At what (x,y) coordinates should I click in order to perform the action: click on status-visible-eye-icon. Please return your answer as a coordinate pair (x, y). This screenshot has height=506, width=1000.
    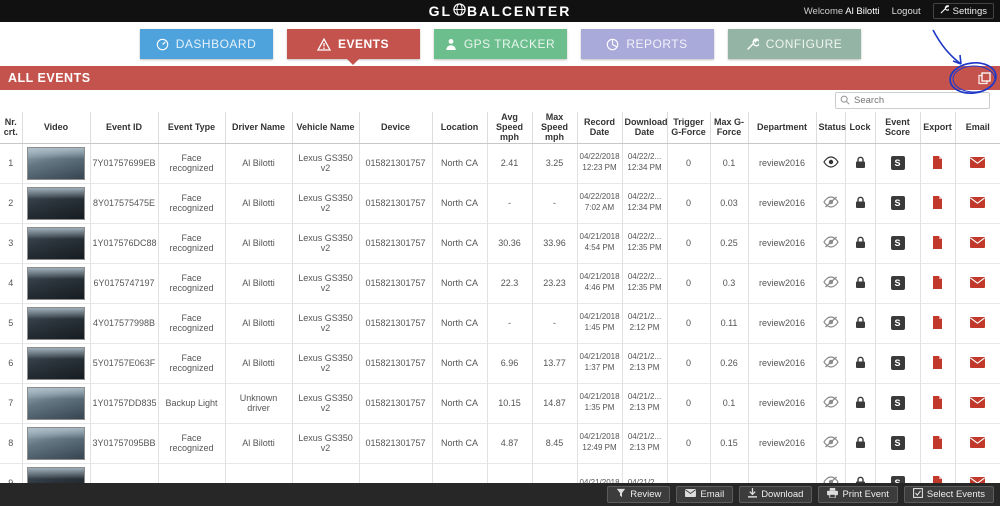
    Looking at the image, I should click on (830, 162).